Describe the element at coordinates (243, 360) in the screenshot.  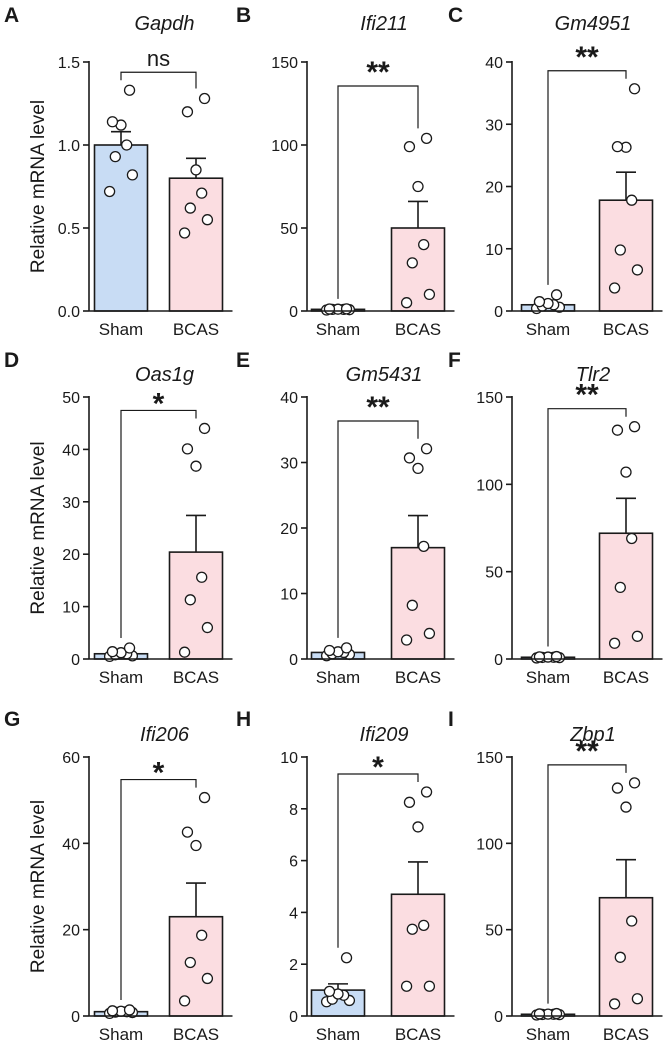
I see `panel-letter: E` at that location.